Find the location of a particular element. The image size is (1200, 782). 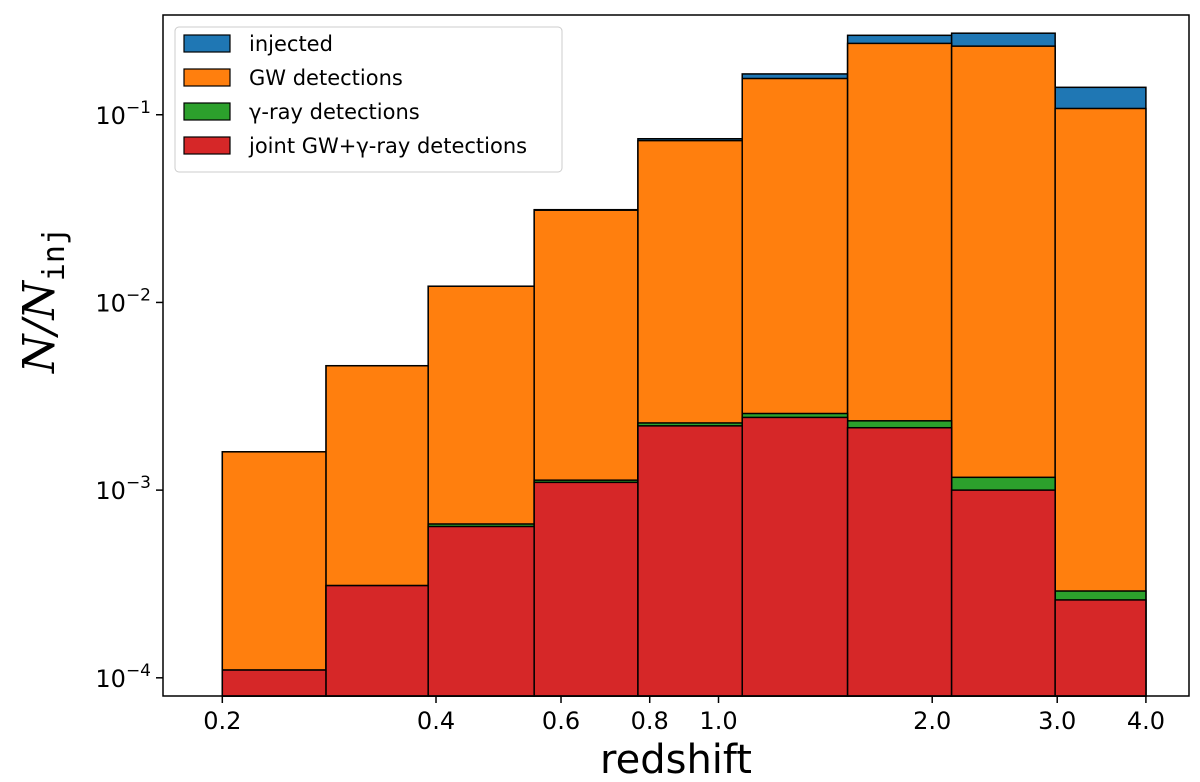

legend-swatch-gamma-ray-detections is located at coordinates (207, 111).